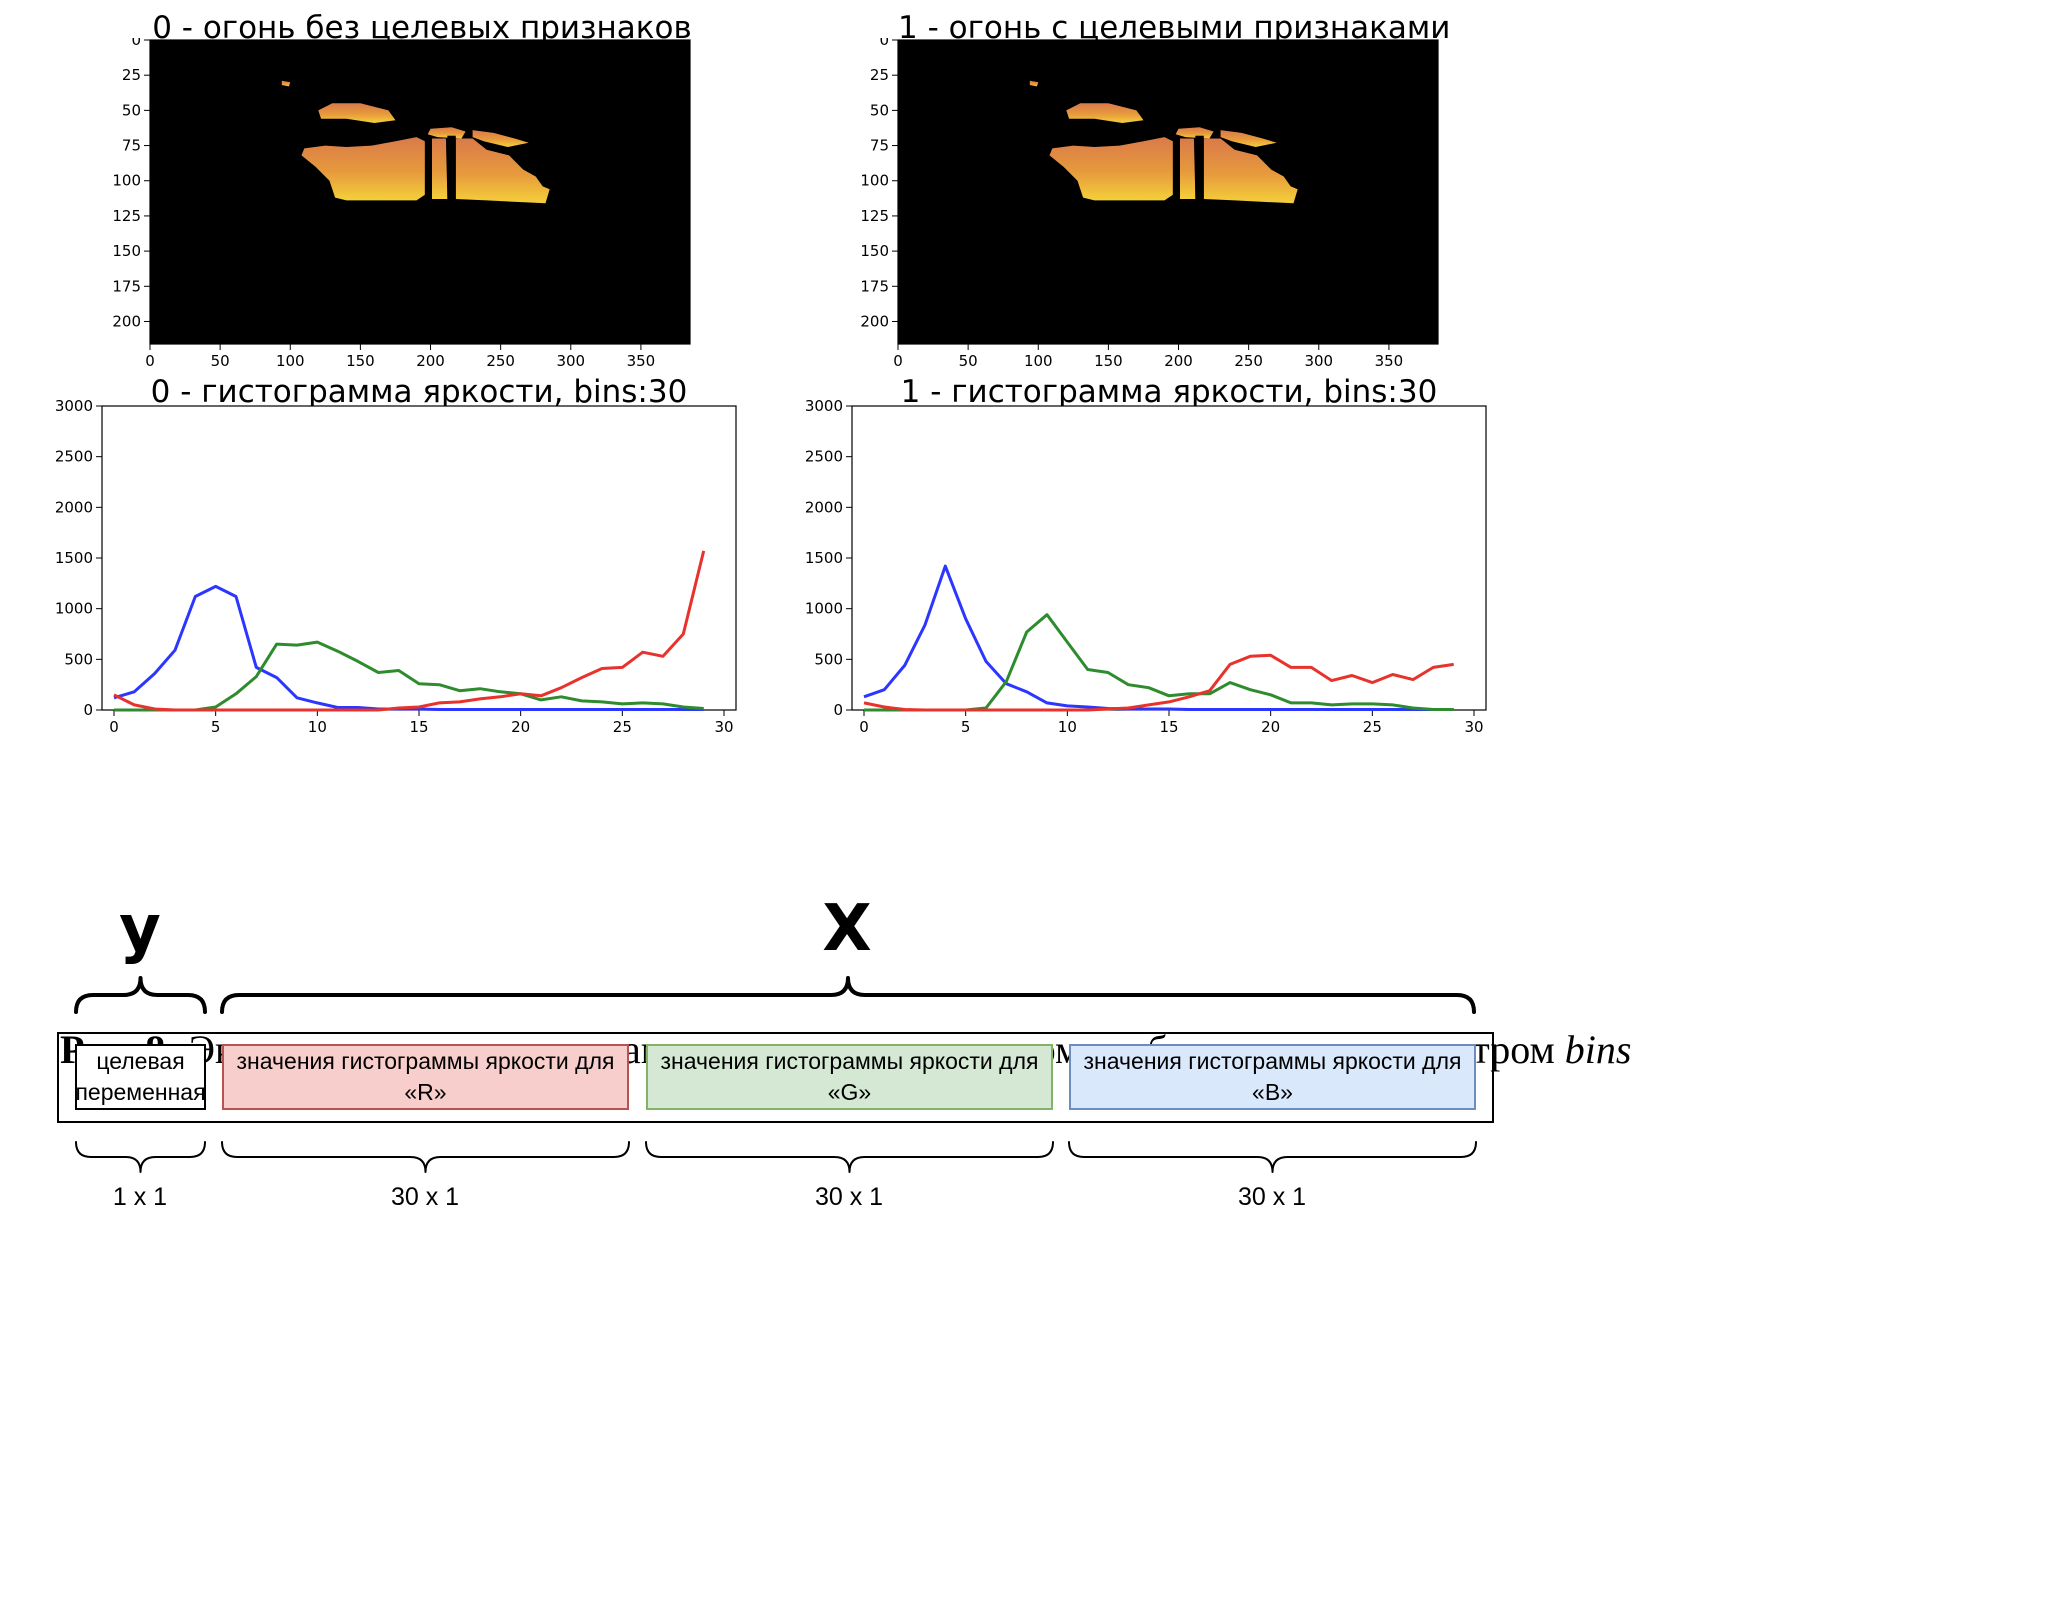 The width and height of the screenshot is (2055, 1600). I want to click on brace-dim-g, so click(849, 1157).